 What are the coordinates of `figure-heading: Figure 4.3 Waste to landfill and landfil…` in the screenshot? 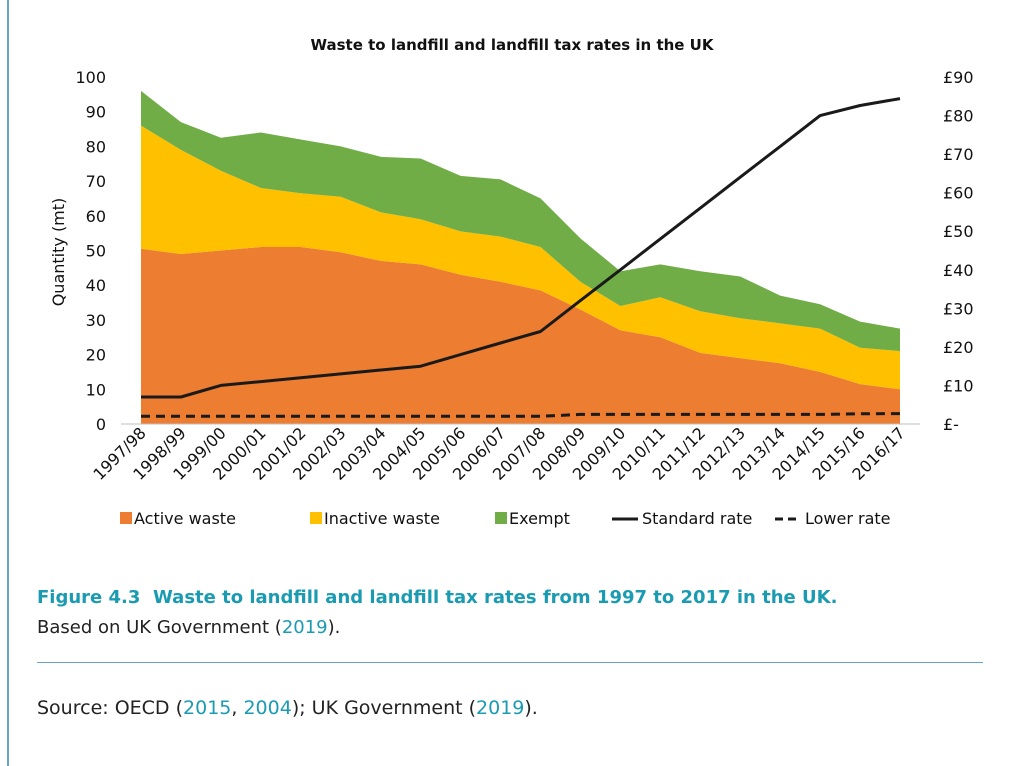 It's located at (512, 598).